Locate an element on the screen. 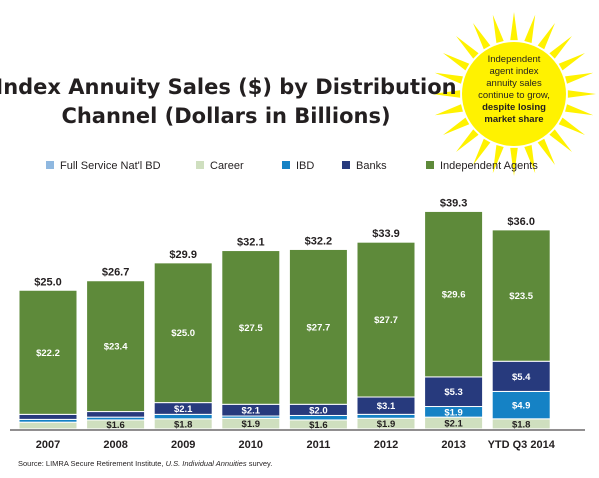 The width and height of the screenshot is (599, 478). bar-career is located at coordinates (48, 425).